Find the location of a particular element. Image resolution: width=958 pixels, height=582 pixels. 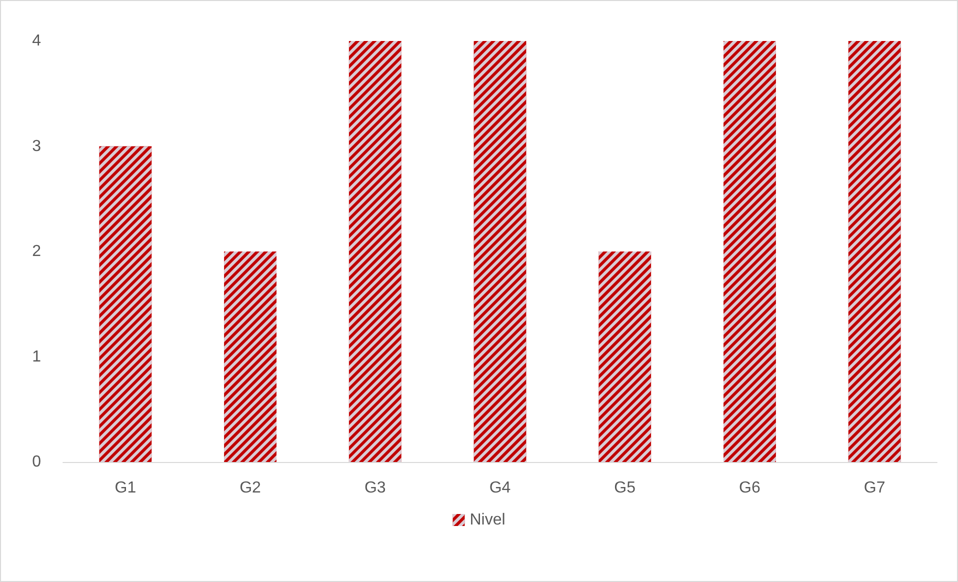

x-tick-label: G6 is located at coordinates (749, 488).